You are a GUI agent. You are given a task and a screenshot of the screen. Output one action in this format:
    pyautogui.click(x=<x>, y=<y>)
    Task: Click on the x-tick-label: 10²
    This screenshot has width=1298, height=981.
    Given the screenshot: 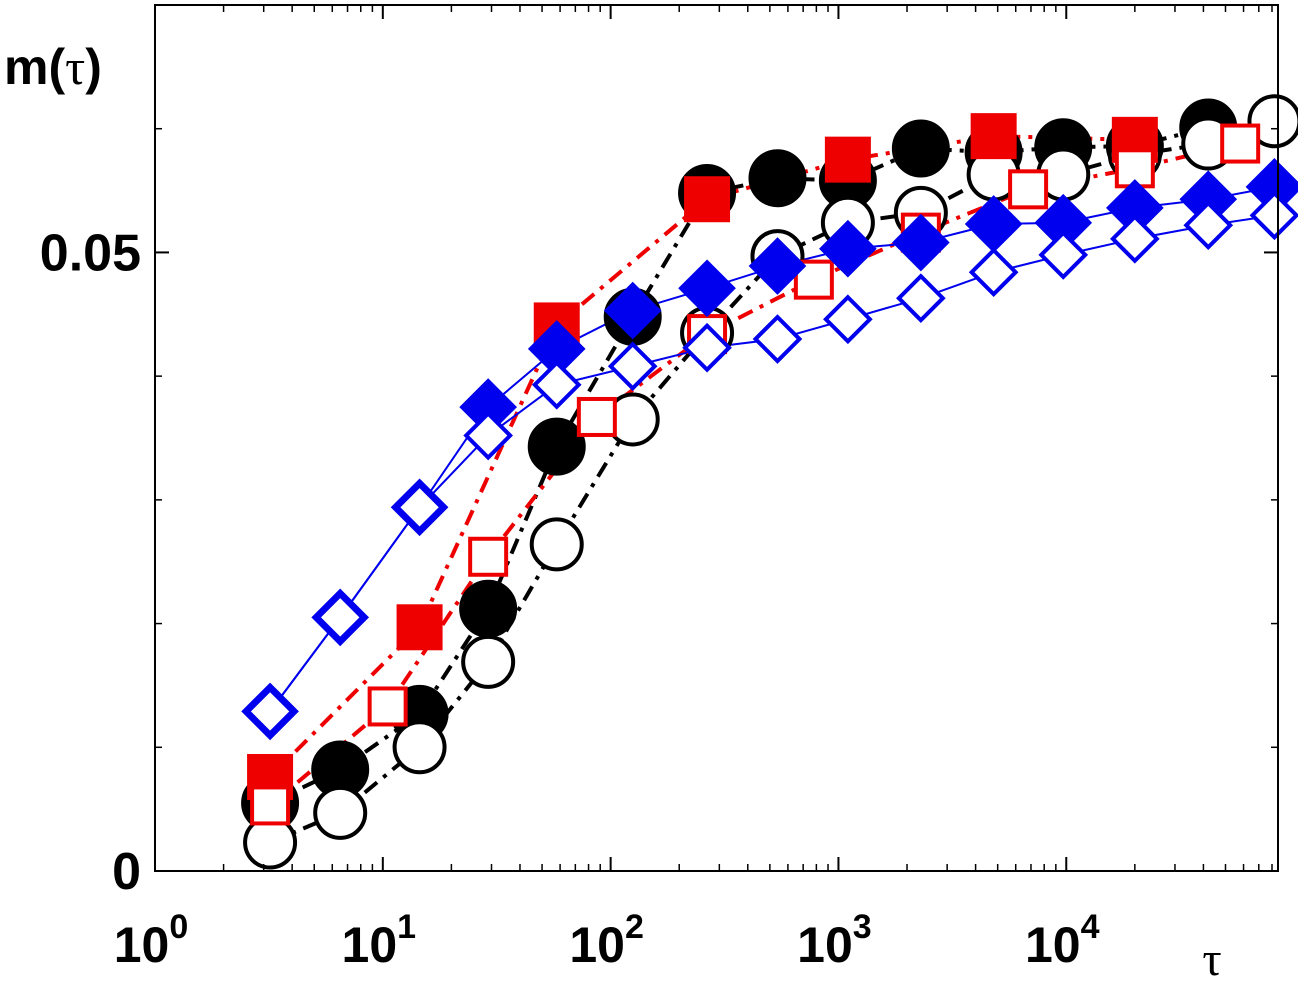 What is the action you would take?
    pyautogui.click(x=606, y=940)
    